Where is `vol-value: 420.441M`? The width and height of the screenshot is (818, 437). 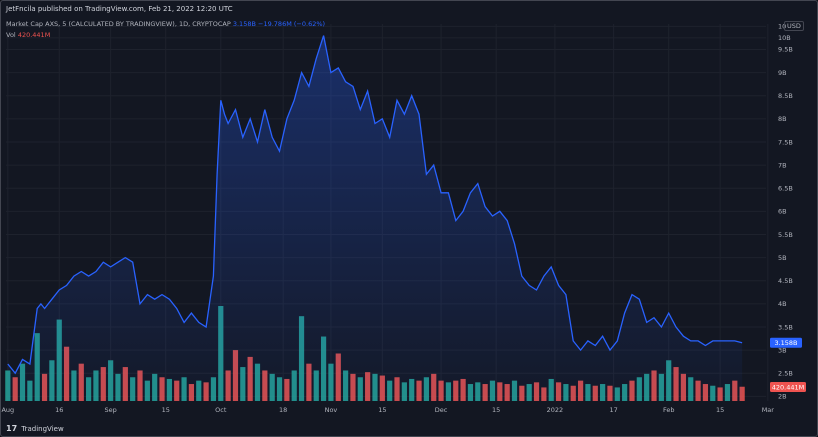
vol-value: 420.441M is located at coordinates (34, 35).